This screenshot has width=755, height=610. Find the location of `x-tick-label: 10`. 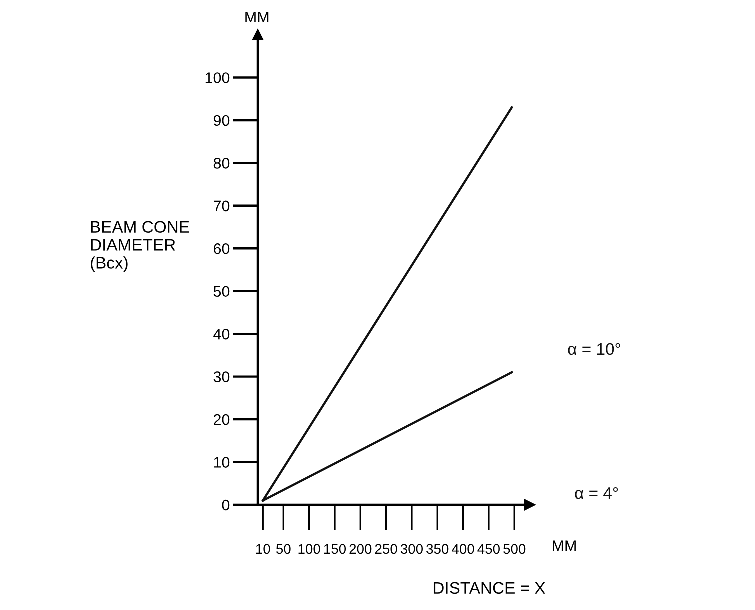

x-tick-label: 10 is located at coordinates (263, 549).